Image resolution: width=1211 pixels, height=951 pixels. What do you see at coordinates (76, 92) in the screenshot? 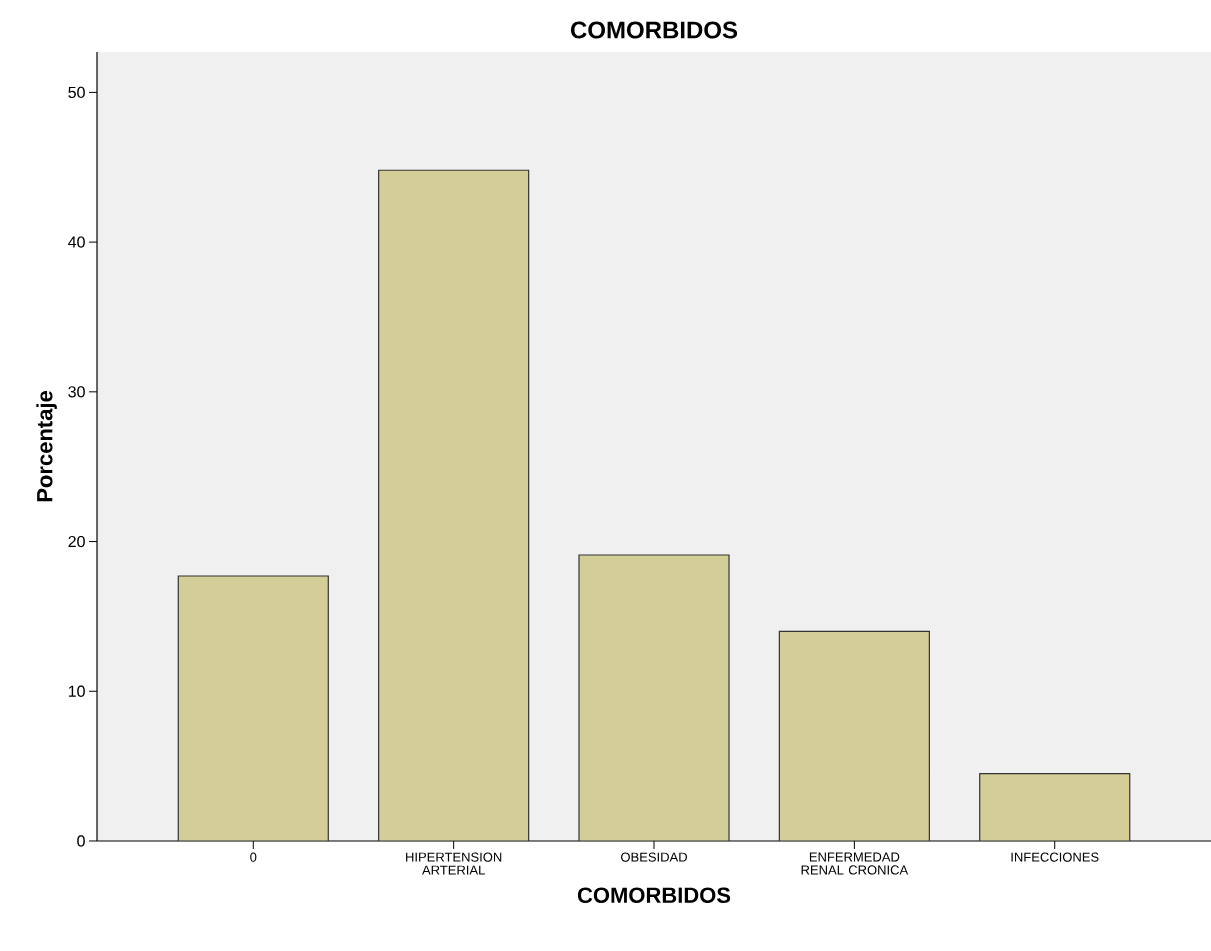
I see `y-tick-label: 50` at bounding box center [76, 92].